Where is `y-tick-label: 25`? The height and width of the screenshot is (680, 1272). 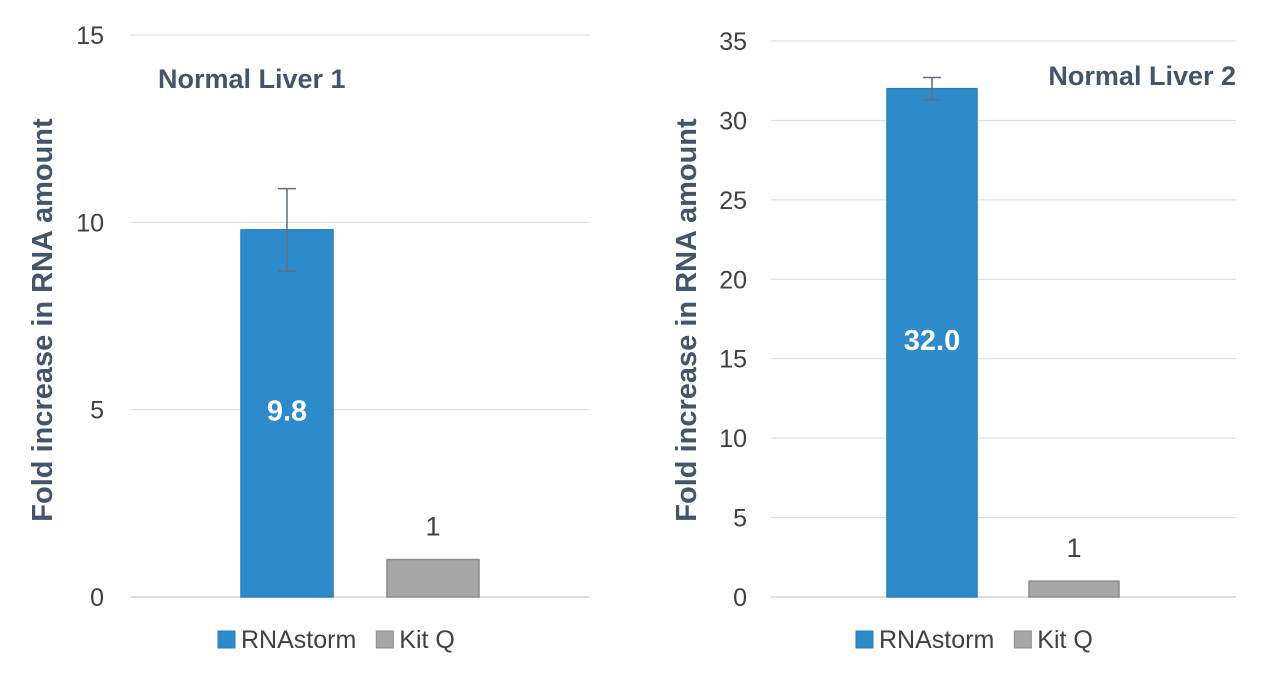 y-tick-label: 25 is located at coordinates (733, 201).